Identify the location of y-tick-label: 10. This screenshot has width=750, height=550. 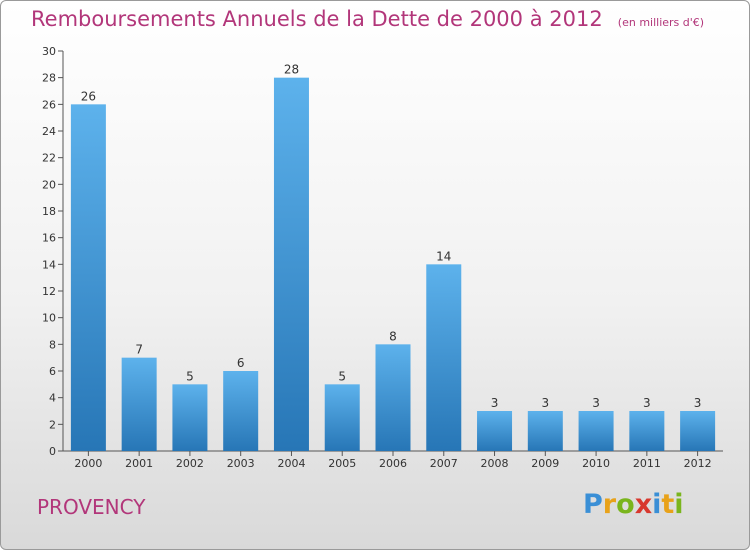
(49, 318).